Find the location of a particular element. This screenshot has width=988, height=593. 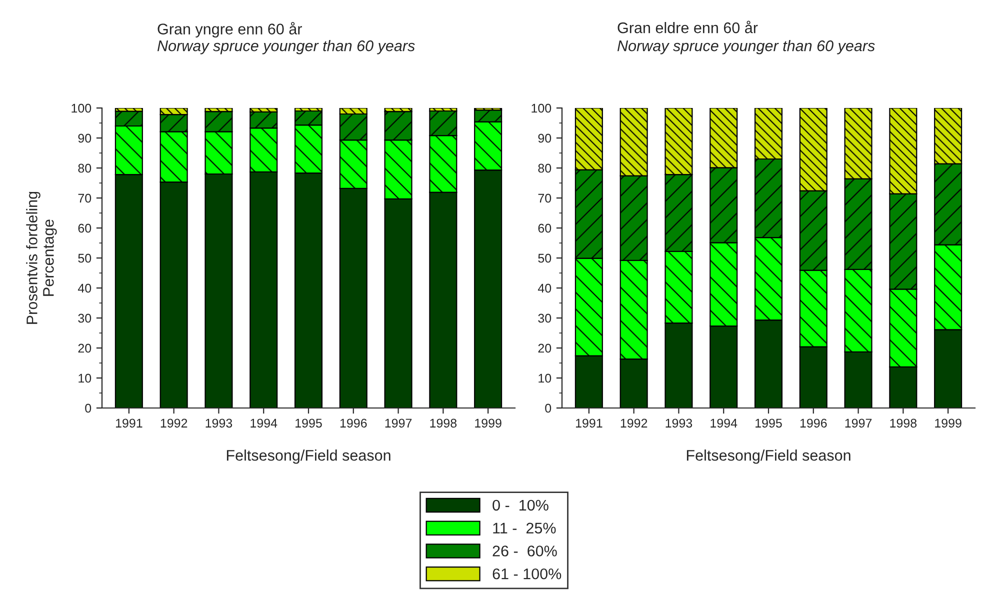

legend-label: 26 - 60% is located at coordinates (524, 551).